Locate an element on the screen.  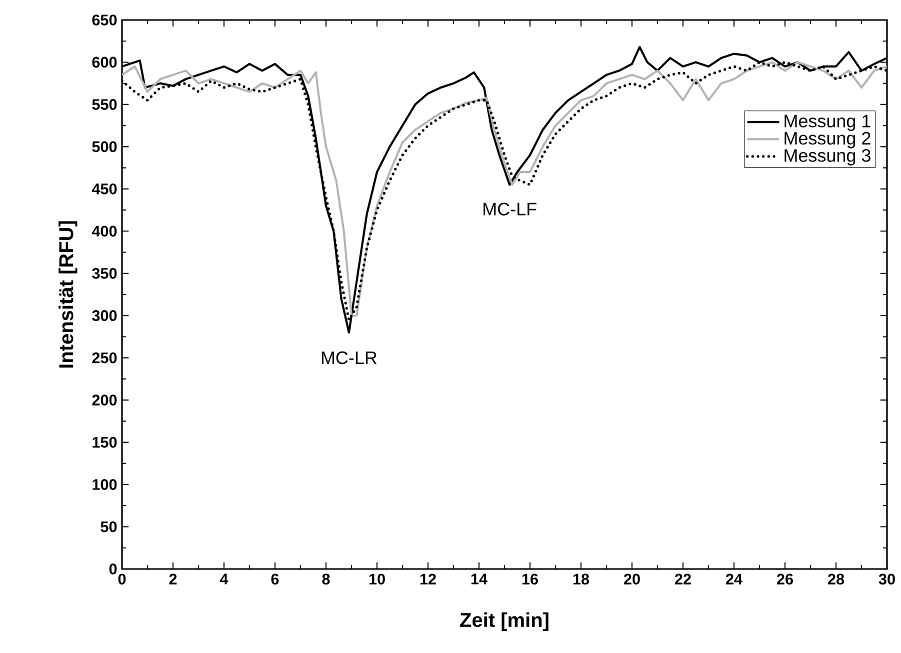
x-tick-label: 18 is located at coordinates (581, 579).